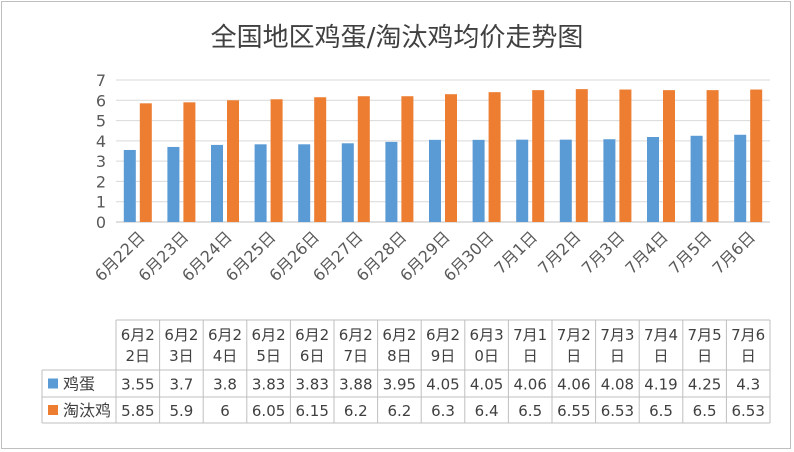 This screenshot has height=452, width=794. I want to click on table-header-cell: 7月4, so click(661, 335).